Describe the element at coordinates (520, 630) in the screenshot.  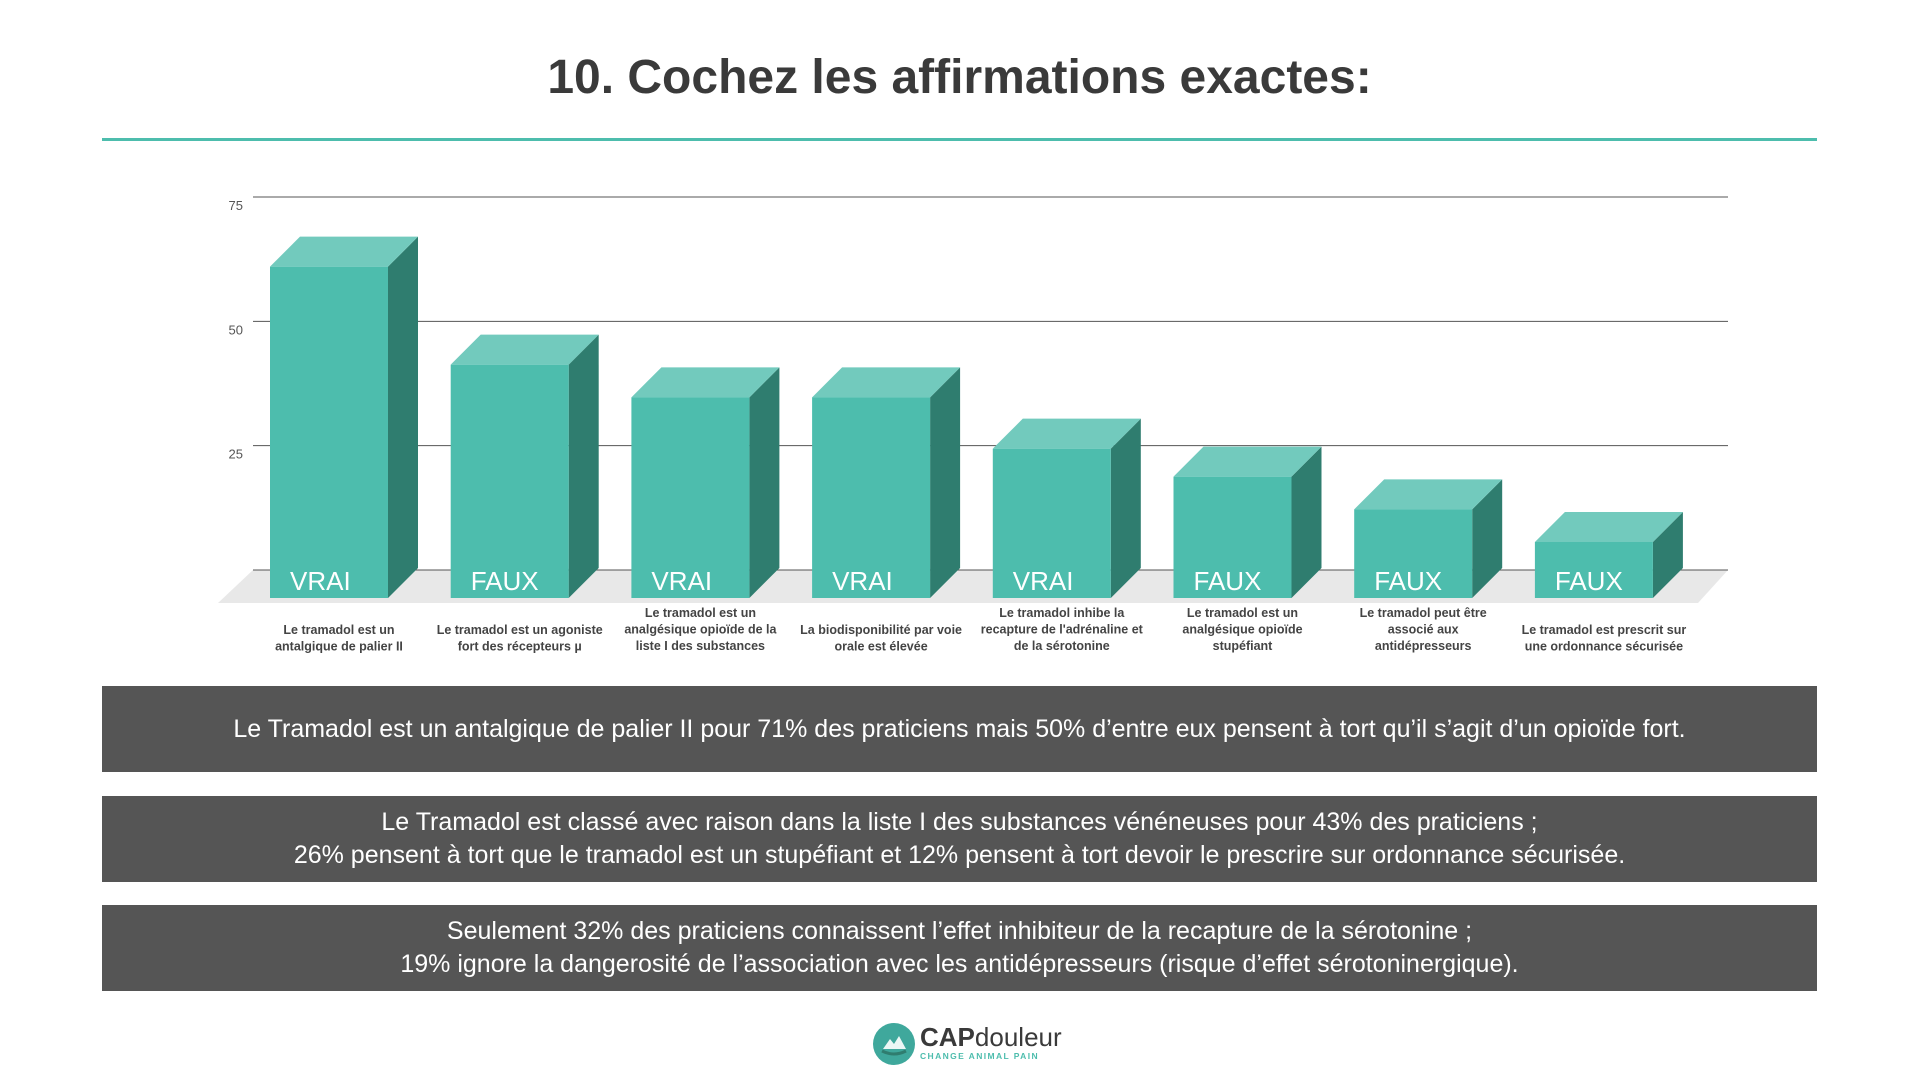
I see `category-label-line: Le tramadol est un agoniste` at that location.